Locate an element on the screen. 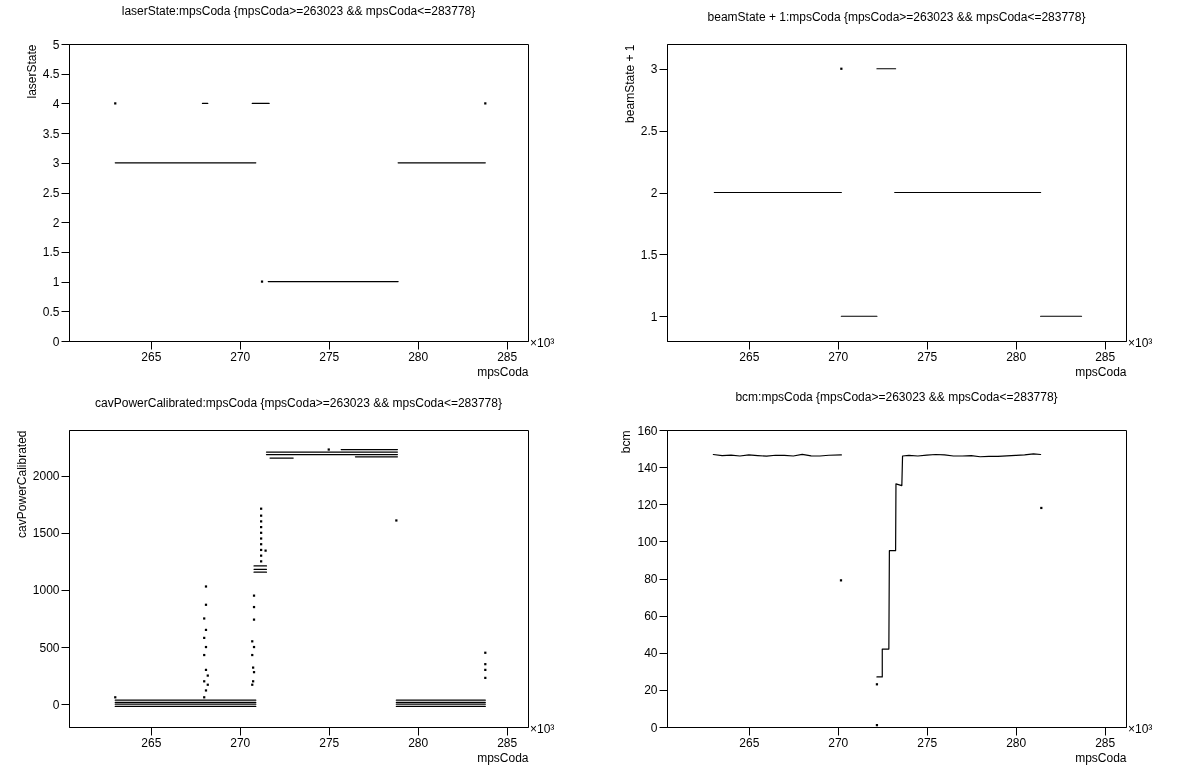  y-axis-title: bcm is located at coordinates (626, 442).